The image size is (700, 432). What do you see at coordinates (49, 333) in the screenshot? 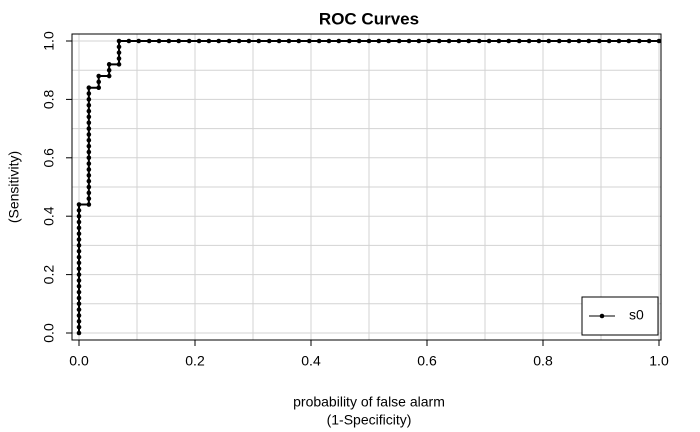
I see `y-tick-label: 0.0` at bounding box center [49, 333].